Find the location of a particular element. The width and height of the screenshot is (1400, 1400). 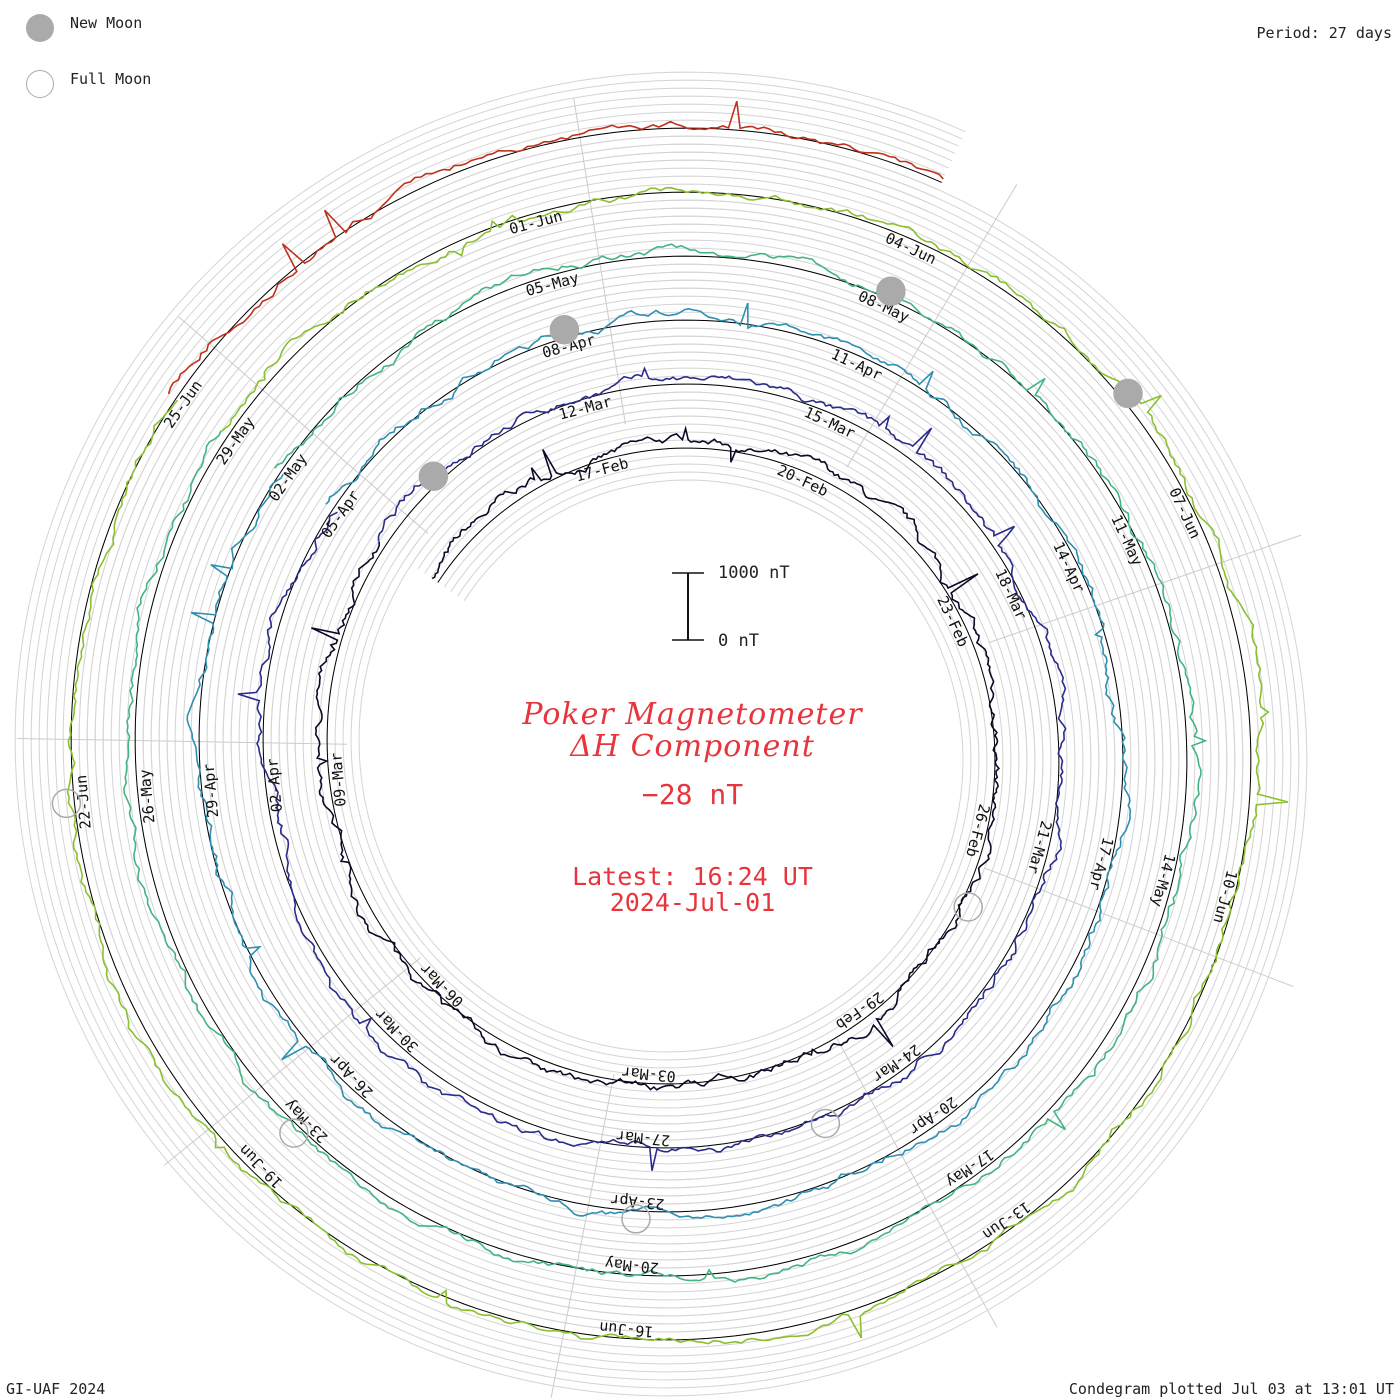

date-label: 07-Jun is located at coordinates (1184, 513).